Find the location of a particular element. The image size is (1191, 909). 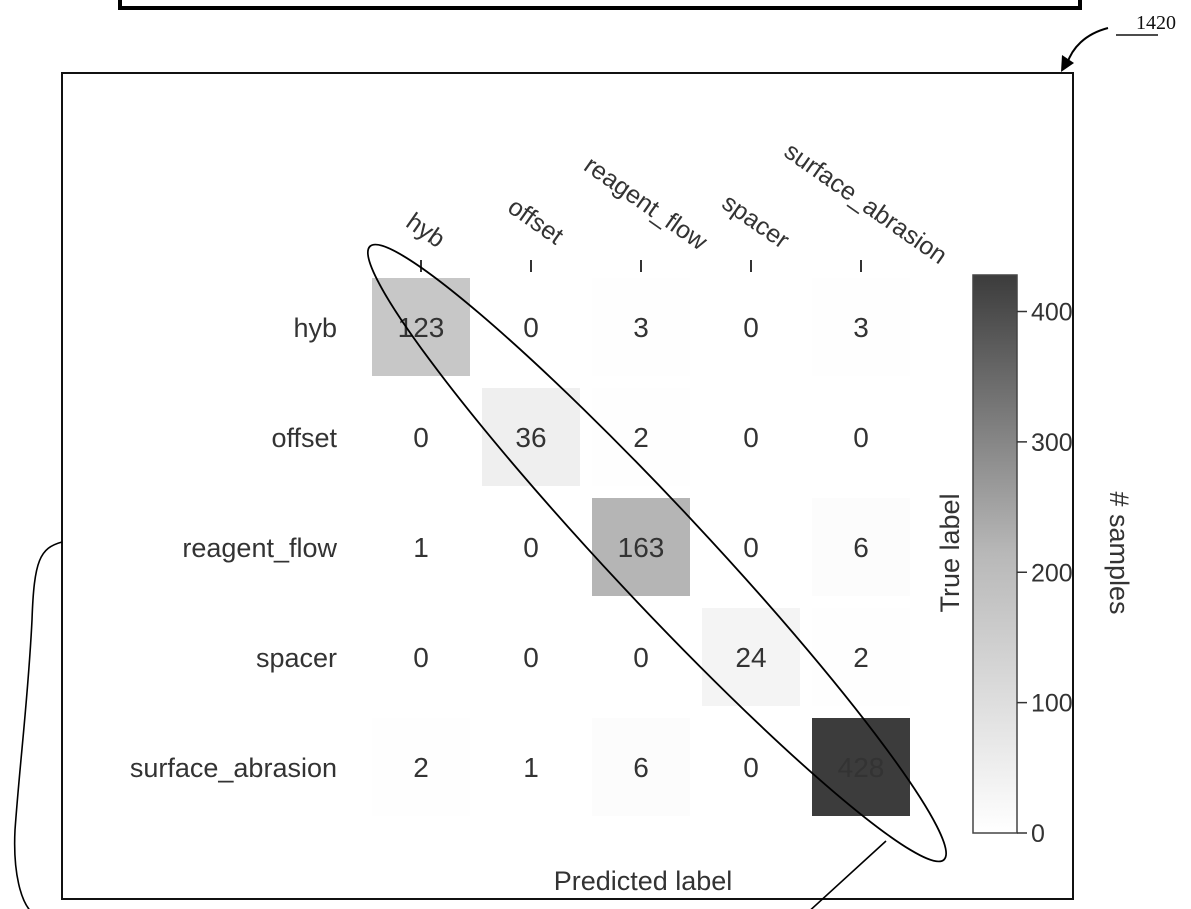

top-frame-bar is located at coordinates (600, 5).